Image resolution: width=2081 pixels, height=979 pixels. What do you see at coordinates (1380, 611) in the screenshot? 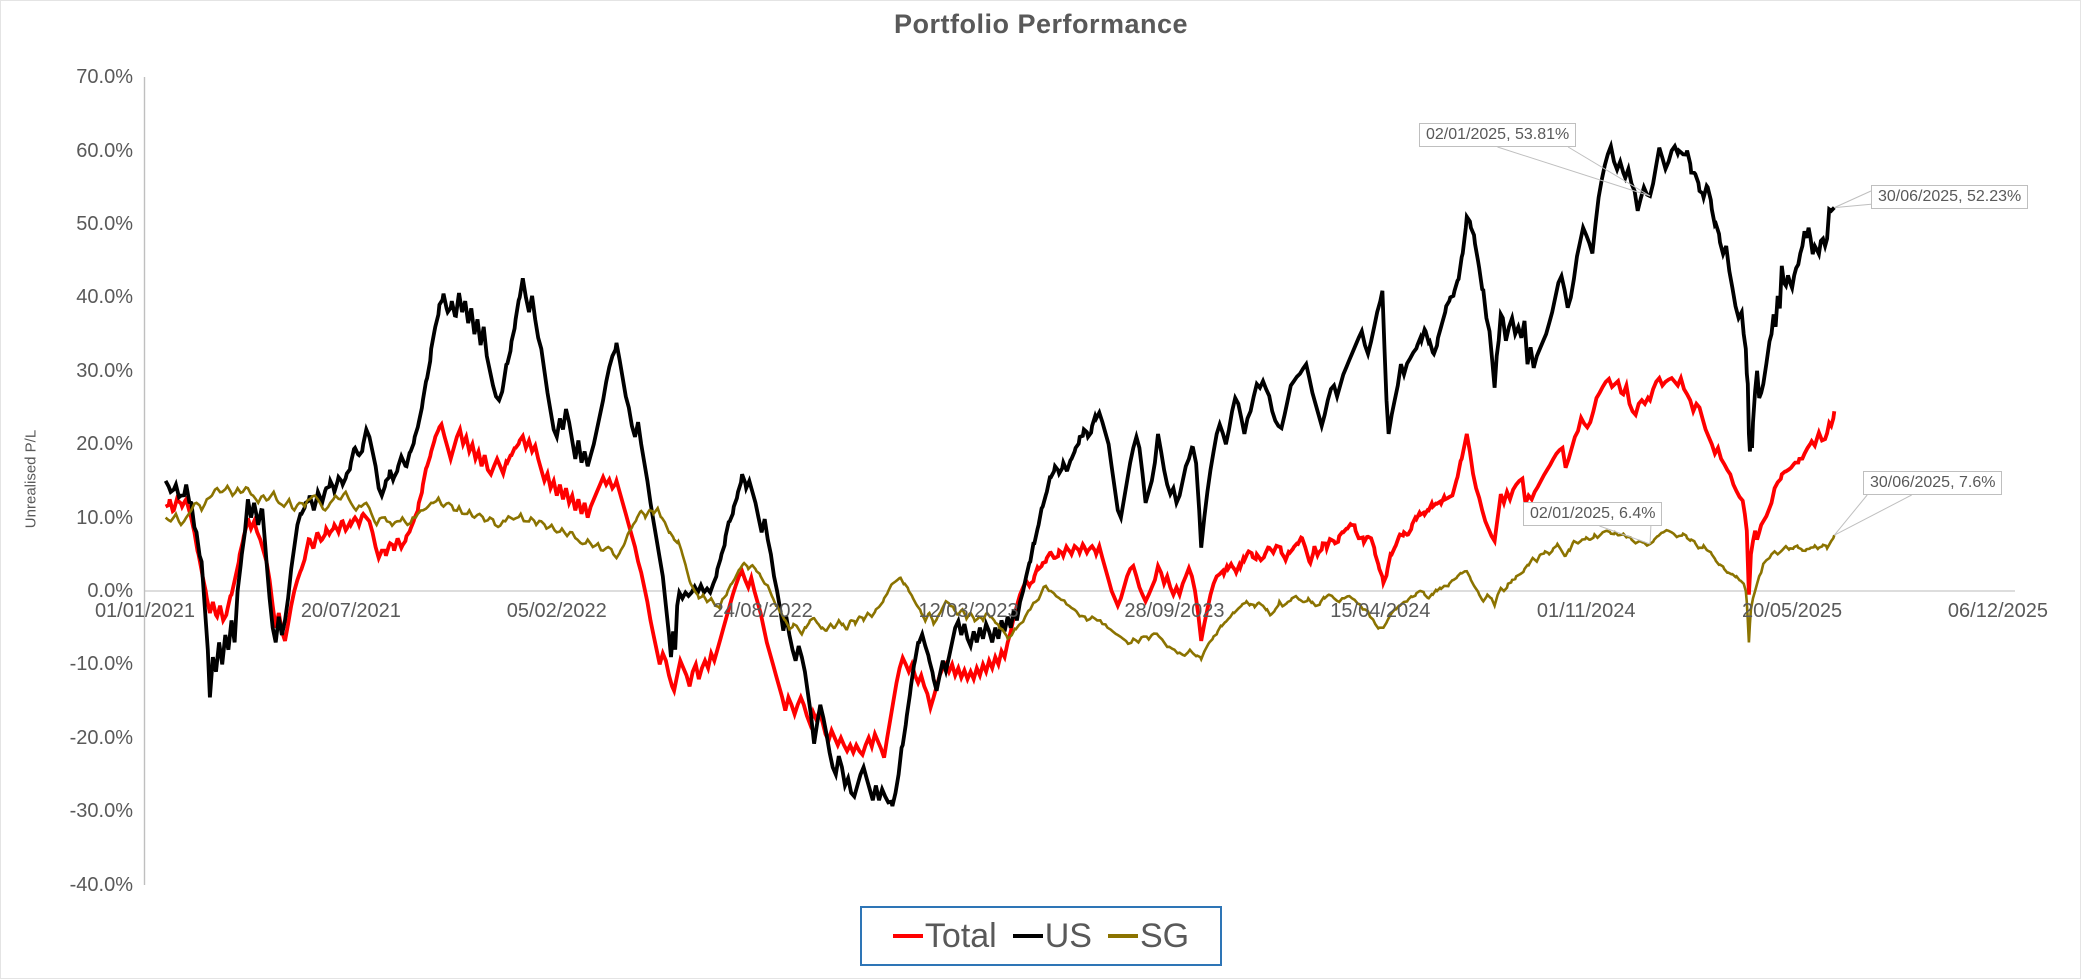
I see `x-tick-label: 15/04/2024` at bounding box center [1380, 611].